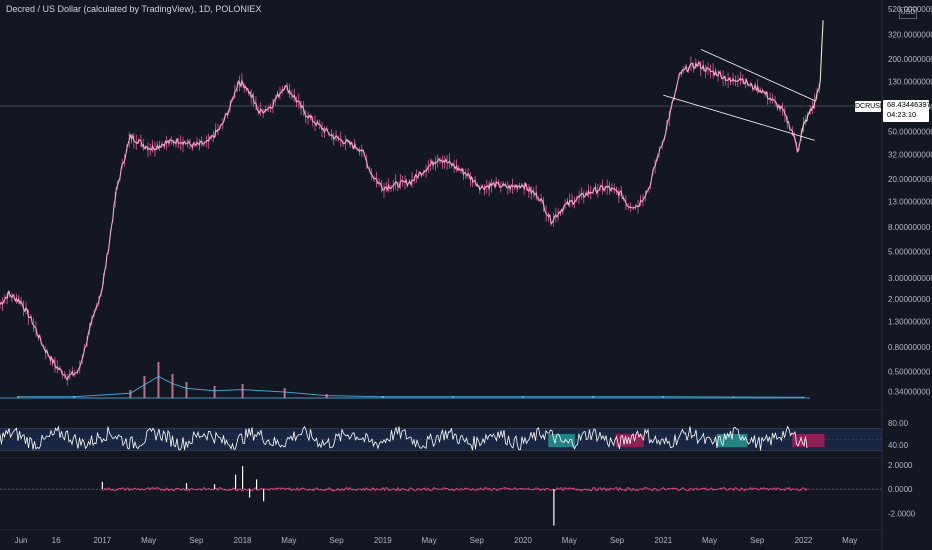  Describe the element at coordinates (909, 347) in the screenshot. I see `price-tick-label: 0.80000000` at that location.